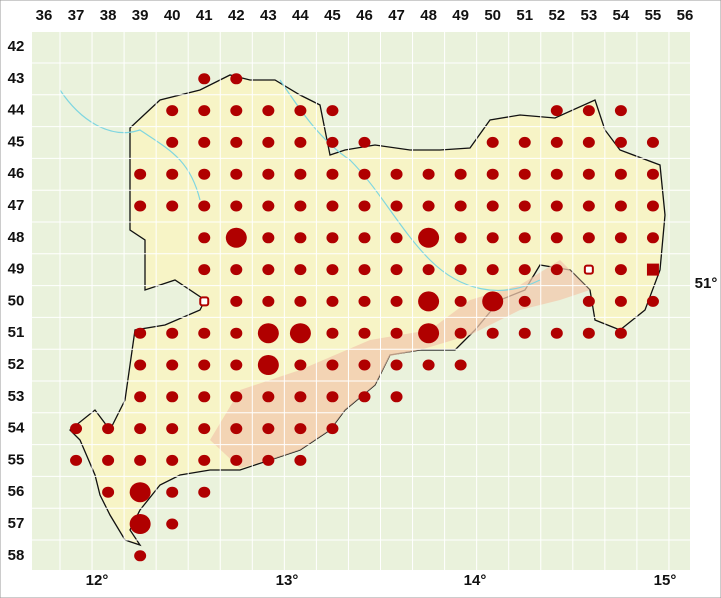  Describe the element at coordinates (97, 580) in the screenshot. I see `longitude-label: 12°` at that location.